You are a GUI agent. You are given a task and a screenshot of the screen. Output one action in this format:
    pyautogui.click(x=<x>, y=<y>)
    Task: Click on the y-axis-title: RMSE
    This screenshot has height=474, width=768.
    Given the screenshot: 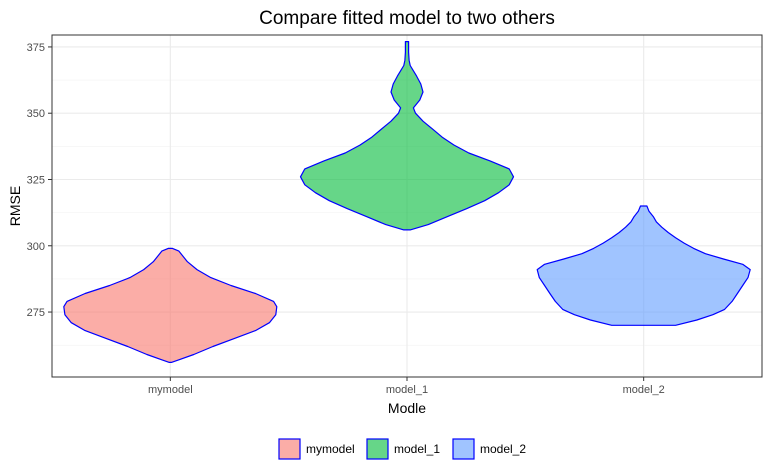 What is the action you would take?
    pyautogui.click(x=15, y=206)
    